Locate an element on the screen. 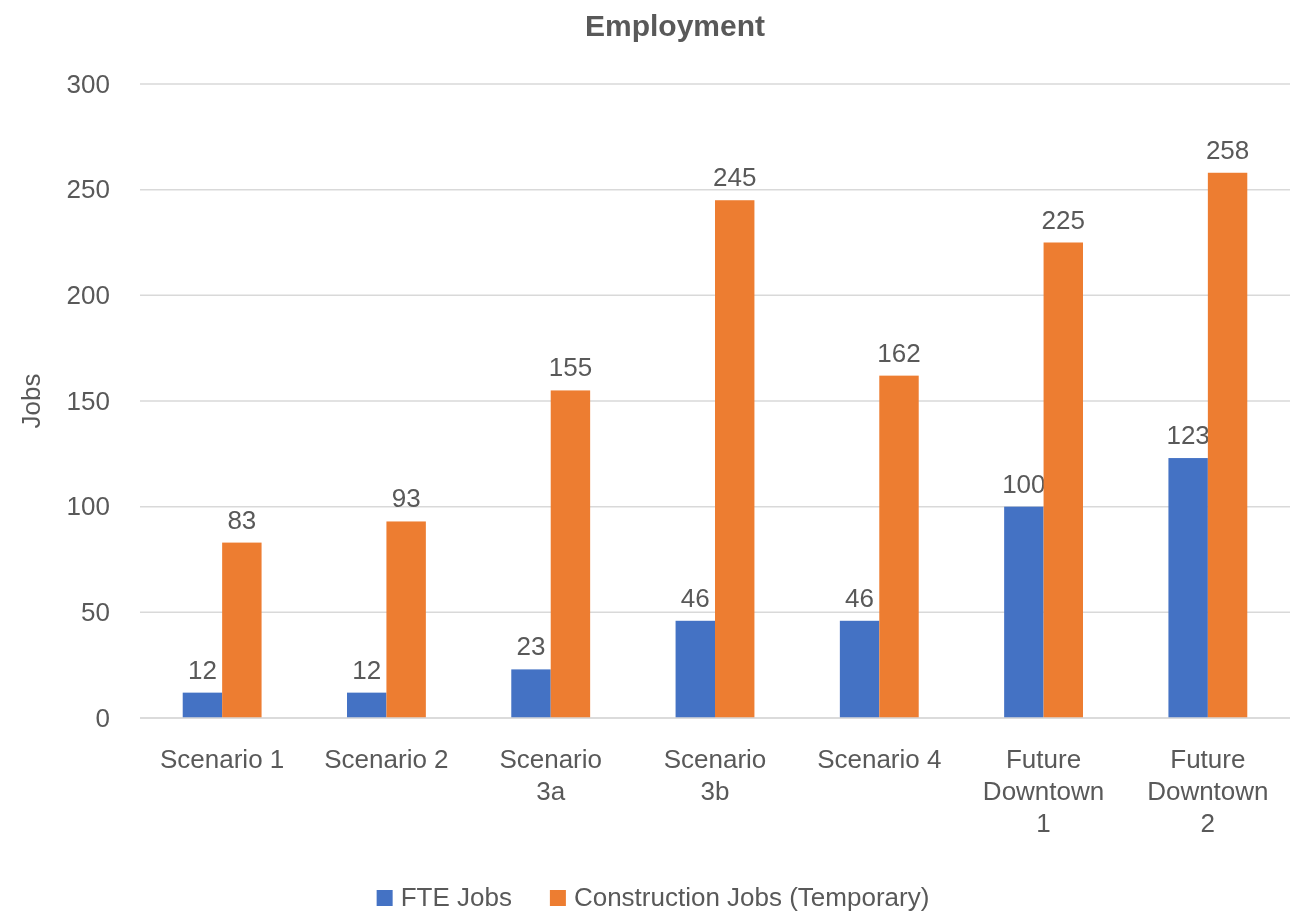 Image resolution: width=1306 pixels, height=916 pixels. x-tick-label: Scenario 3b is located at coordinates (715, 775).